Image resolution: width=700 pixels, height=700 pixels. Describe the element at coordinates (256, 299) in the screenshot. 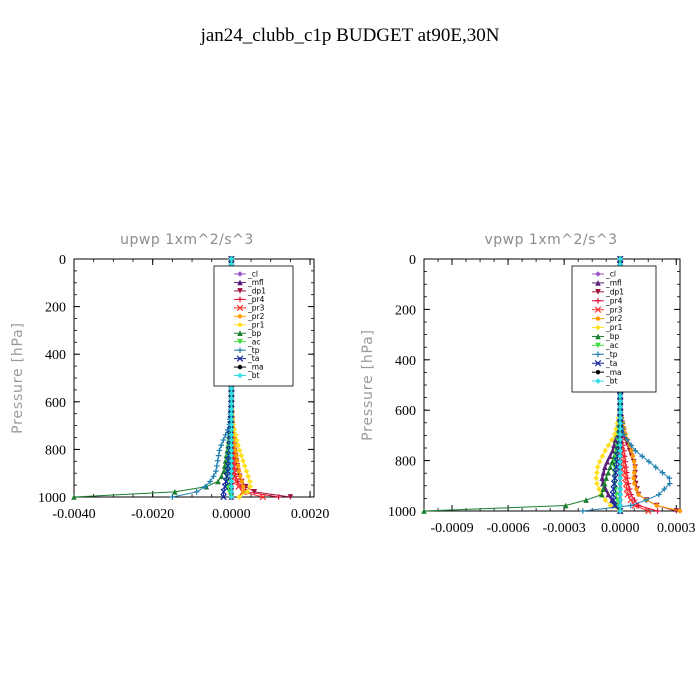

I see `legend-label: _pr4` at that location.